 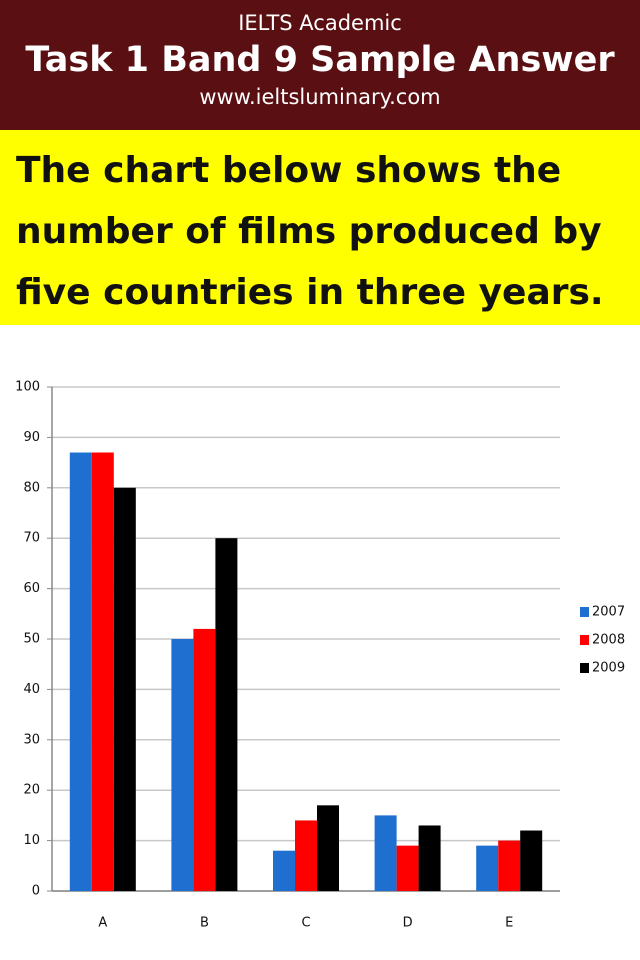 What do you see at coordinates (31, 790) in the screenshot?
I see `y-tick-label: 20` at bounding box center [31, 790].